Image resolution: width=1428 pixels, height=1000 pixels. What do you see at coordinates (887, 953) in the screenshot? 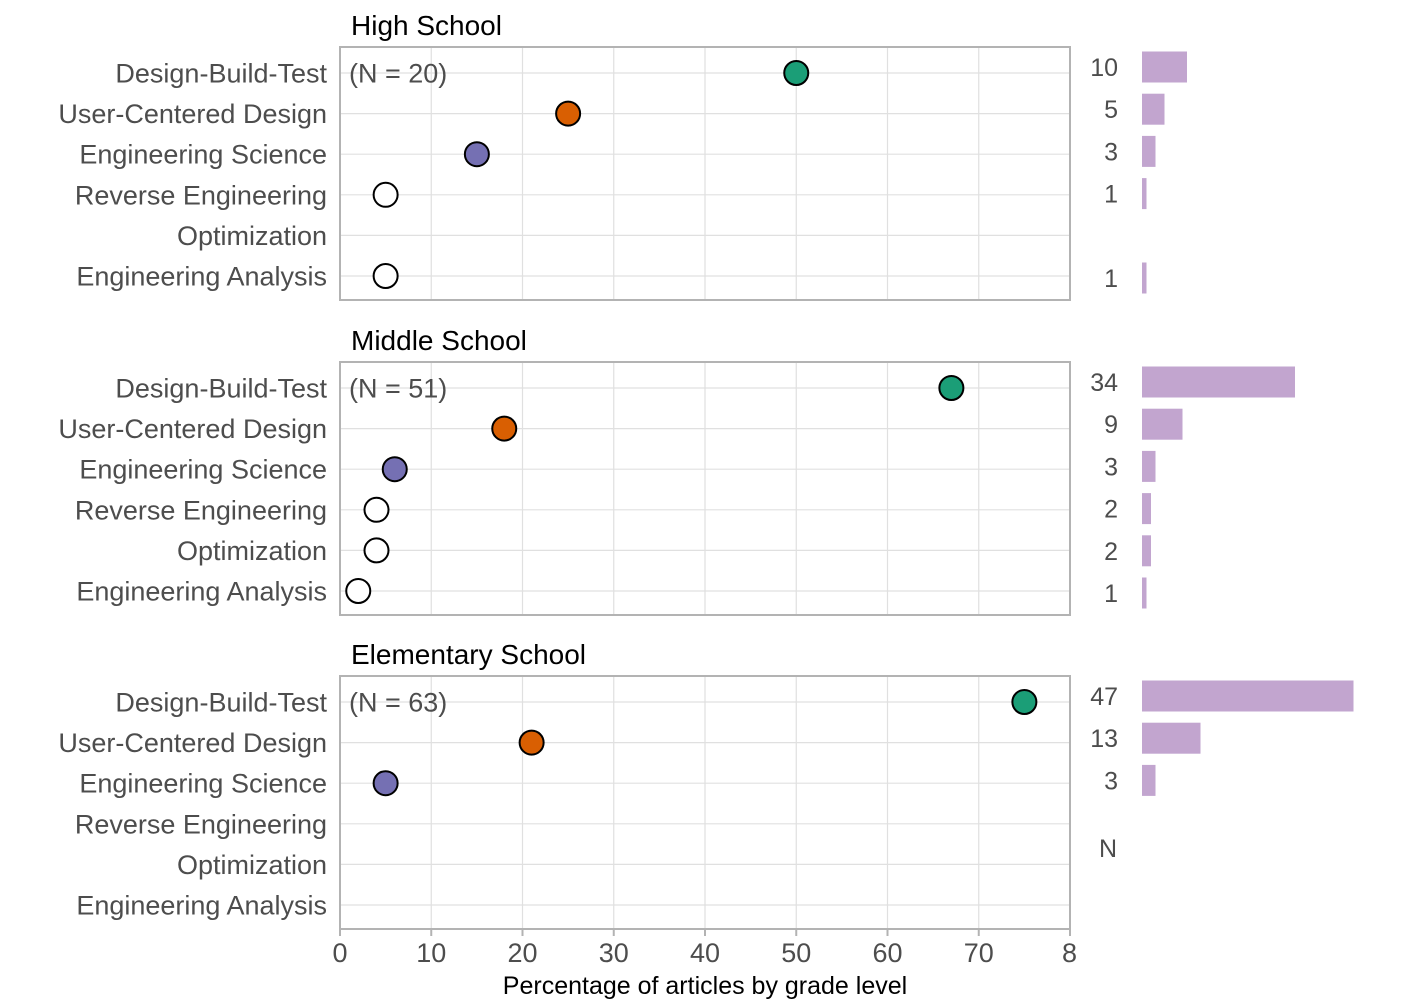
I see `x-tick-label: 60` at bounding box center [887, 953].